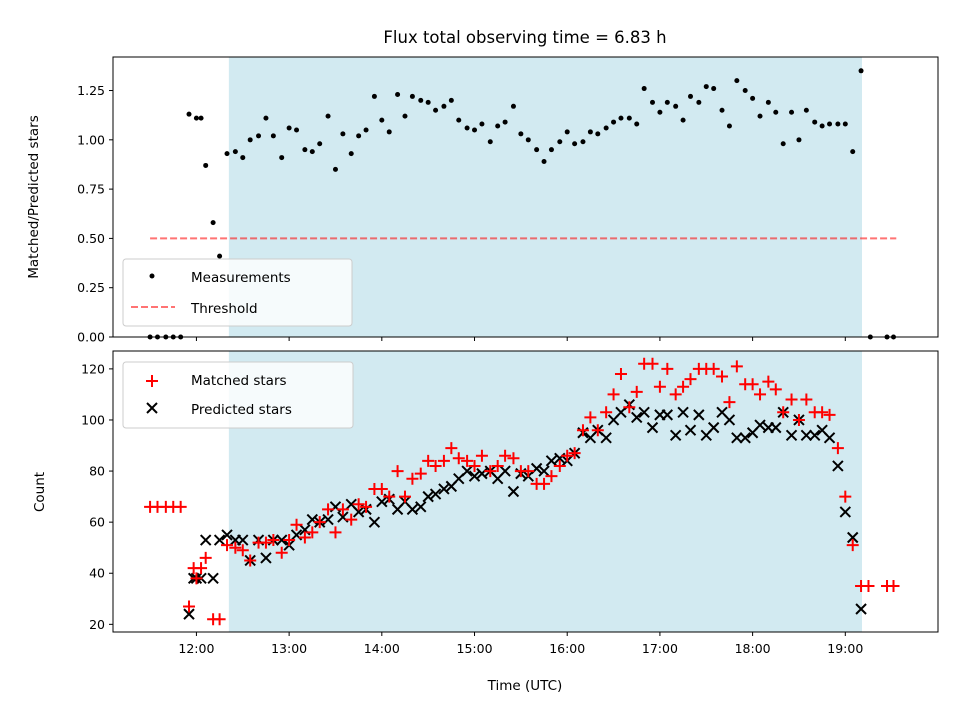  Describe the element at coordinates (224, 309) in the screenshot. I see `legend-threshold-label: Threshold` at that location.